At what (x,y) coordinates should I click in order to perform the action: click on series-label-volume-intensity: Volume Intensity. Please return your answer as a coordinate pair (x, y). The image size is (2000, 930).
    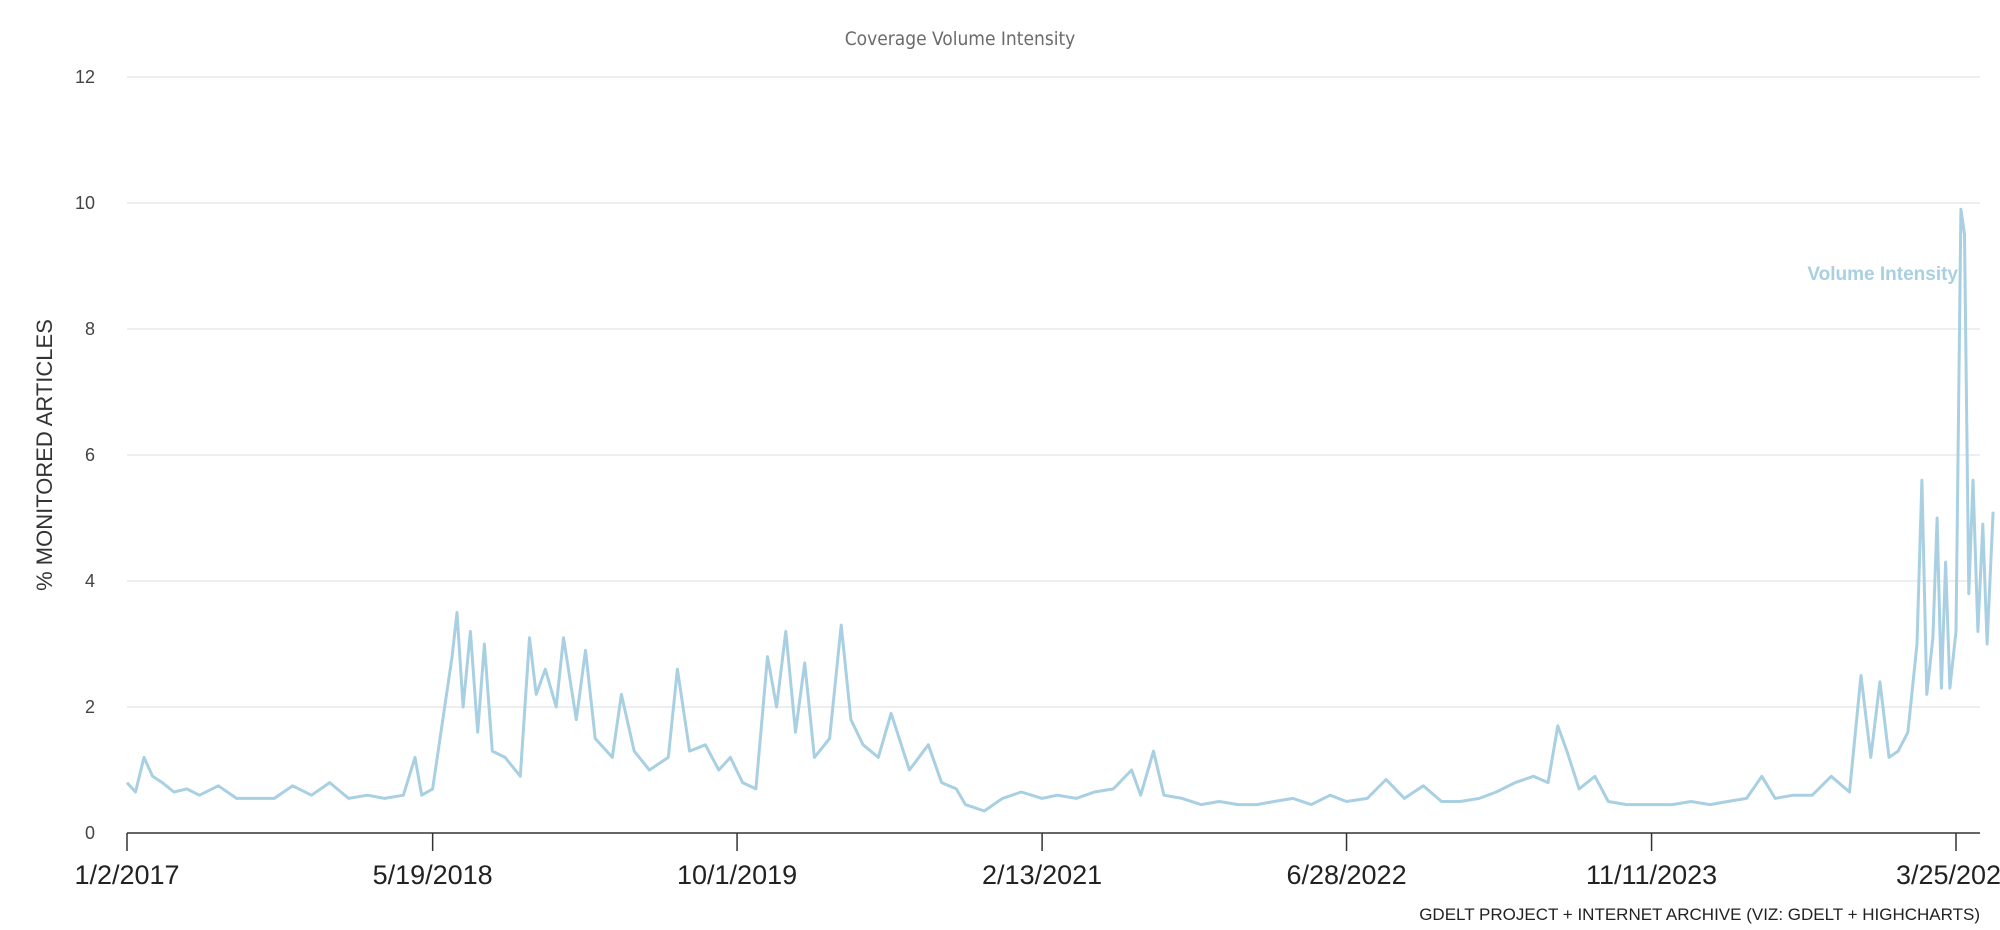
    Looking at the image, I should click on (1882, 274).